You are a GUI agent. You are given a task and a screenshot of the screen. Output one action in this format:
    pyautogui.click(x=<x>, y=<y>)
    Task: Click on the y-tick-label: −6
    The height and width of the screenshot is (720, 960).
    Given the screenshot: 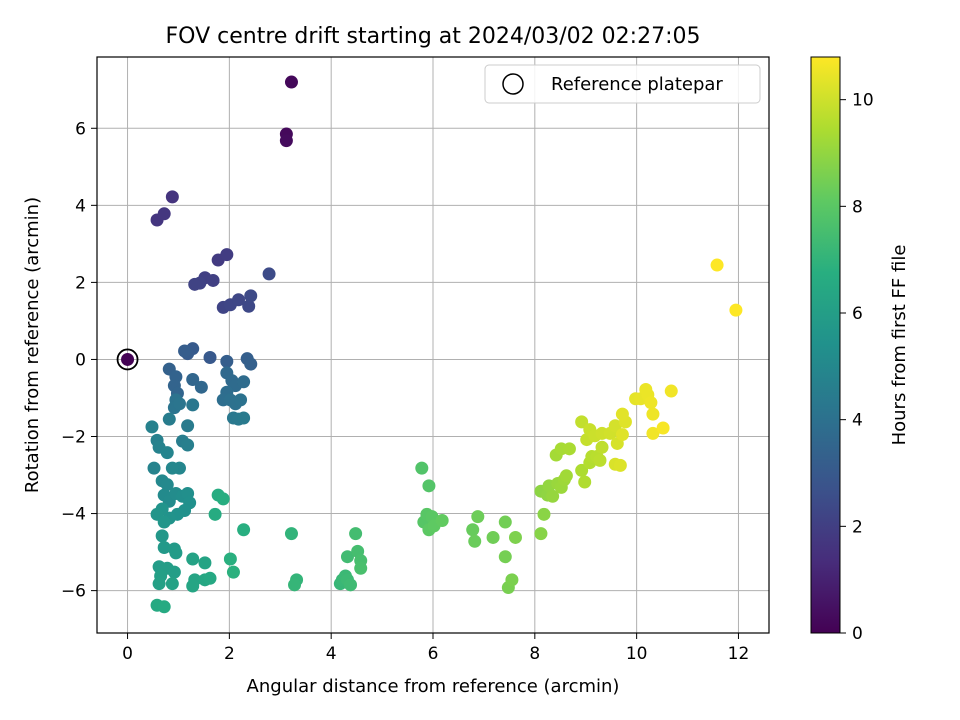 What is the action you would take?
    pyautogui.click(x=73, y=592)
    